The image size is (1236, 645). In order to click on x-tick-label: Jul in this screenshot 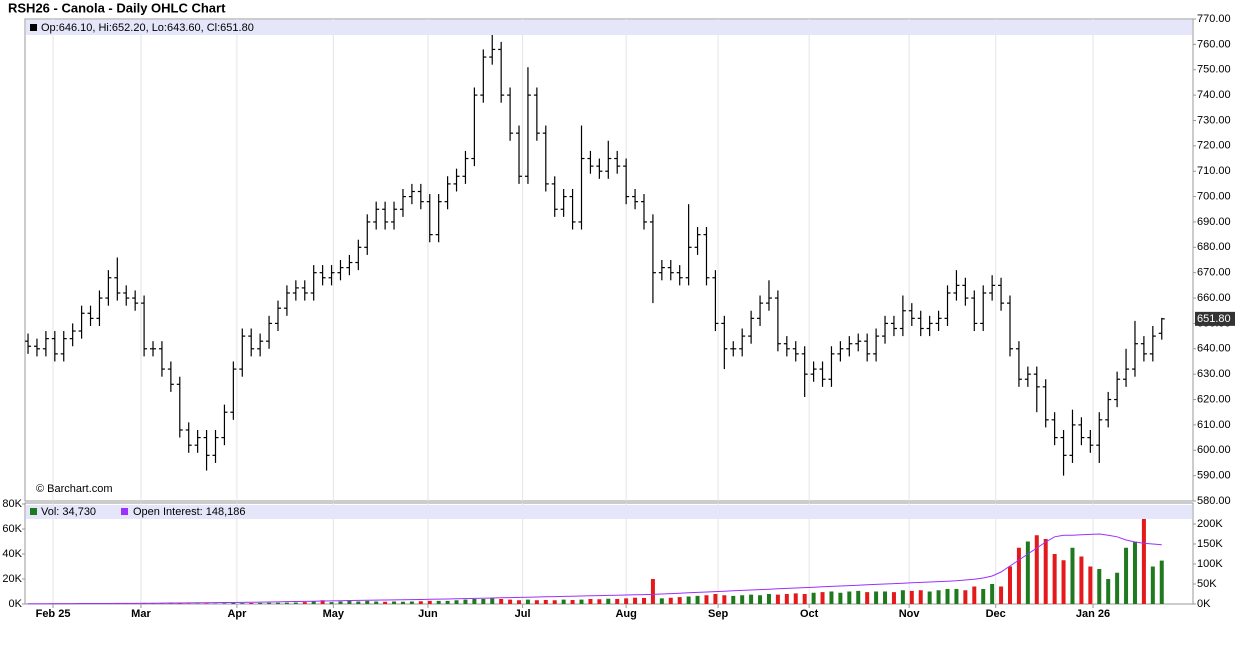, I will do `click(523, 614)`.